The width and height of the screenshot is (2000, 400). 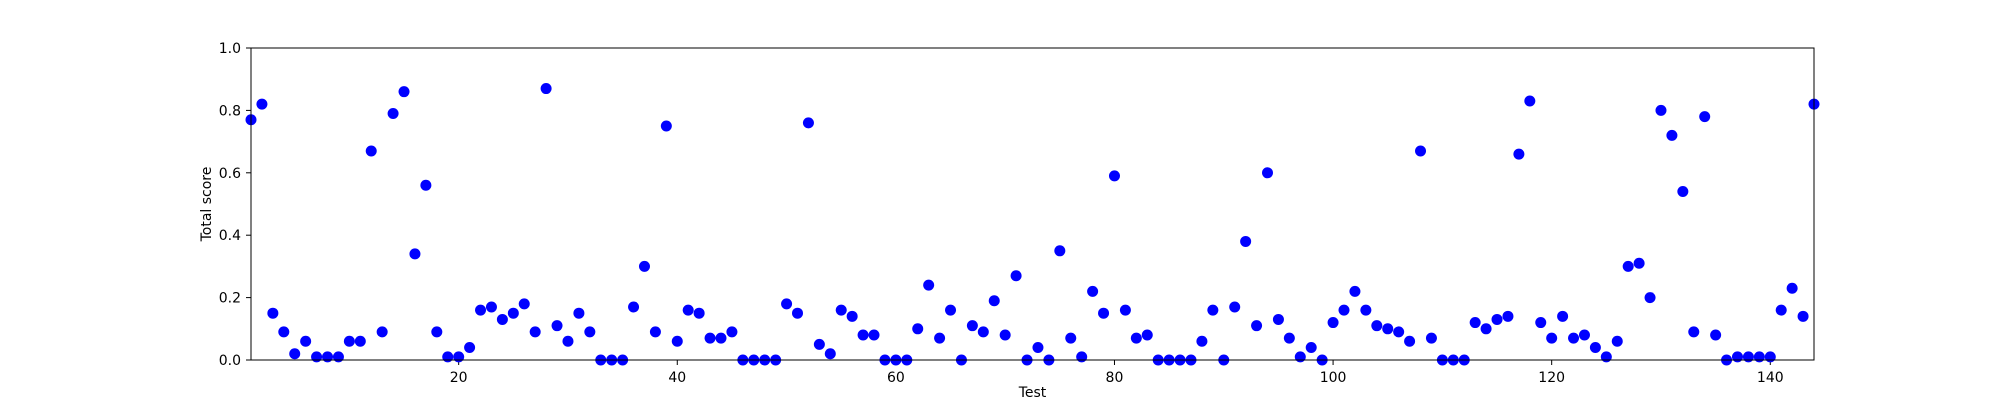 I want to click on y-tick-label: 0.2, so click(x=230, y=299).